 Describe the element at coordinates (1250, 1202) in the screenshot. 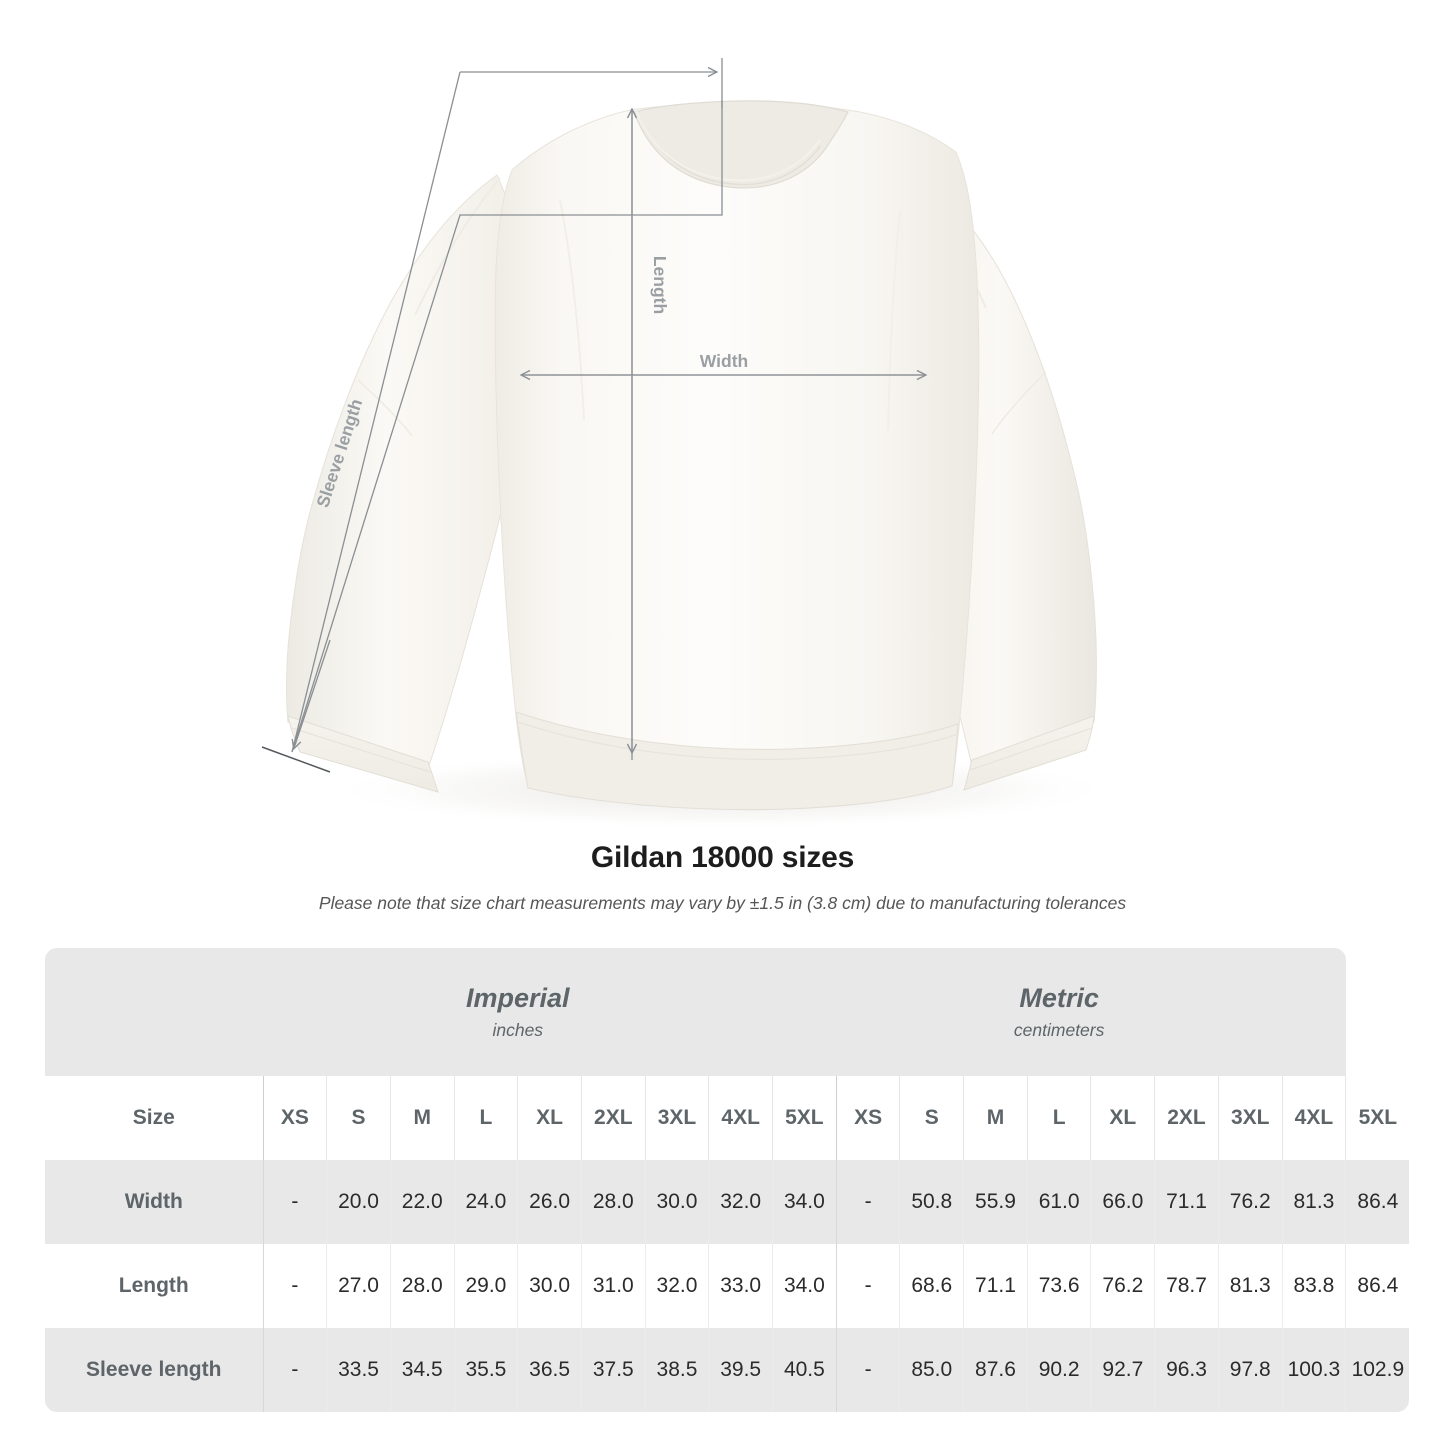

I see `cell-metric-3xl: 76.2` at that location.